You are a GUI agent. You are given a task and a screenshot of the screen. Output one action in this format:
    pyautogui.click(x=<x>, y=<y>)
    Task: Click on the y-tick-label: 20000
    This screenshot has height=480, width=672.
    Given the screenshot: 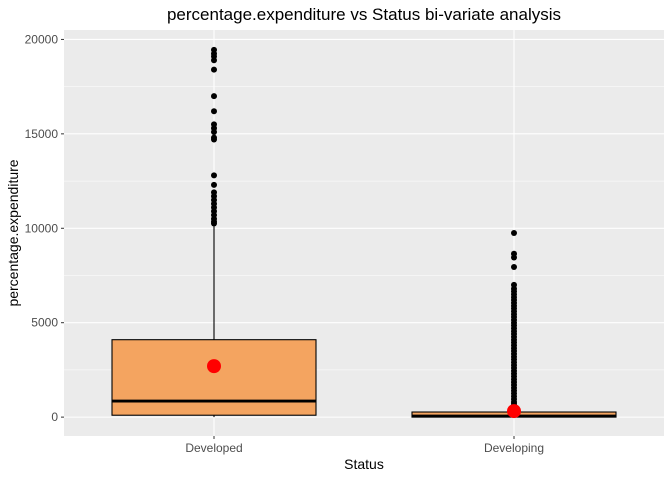 What is the action you would take?
    pyautogui.click(x=42, y=39)
    